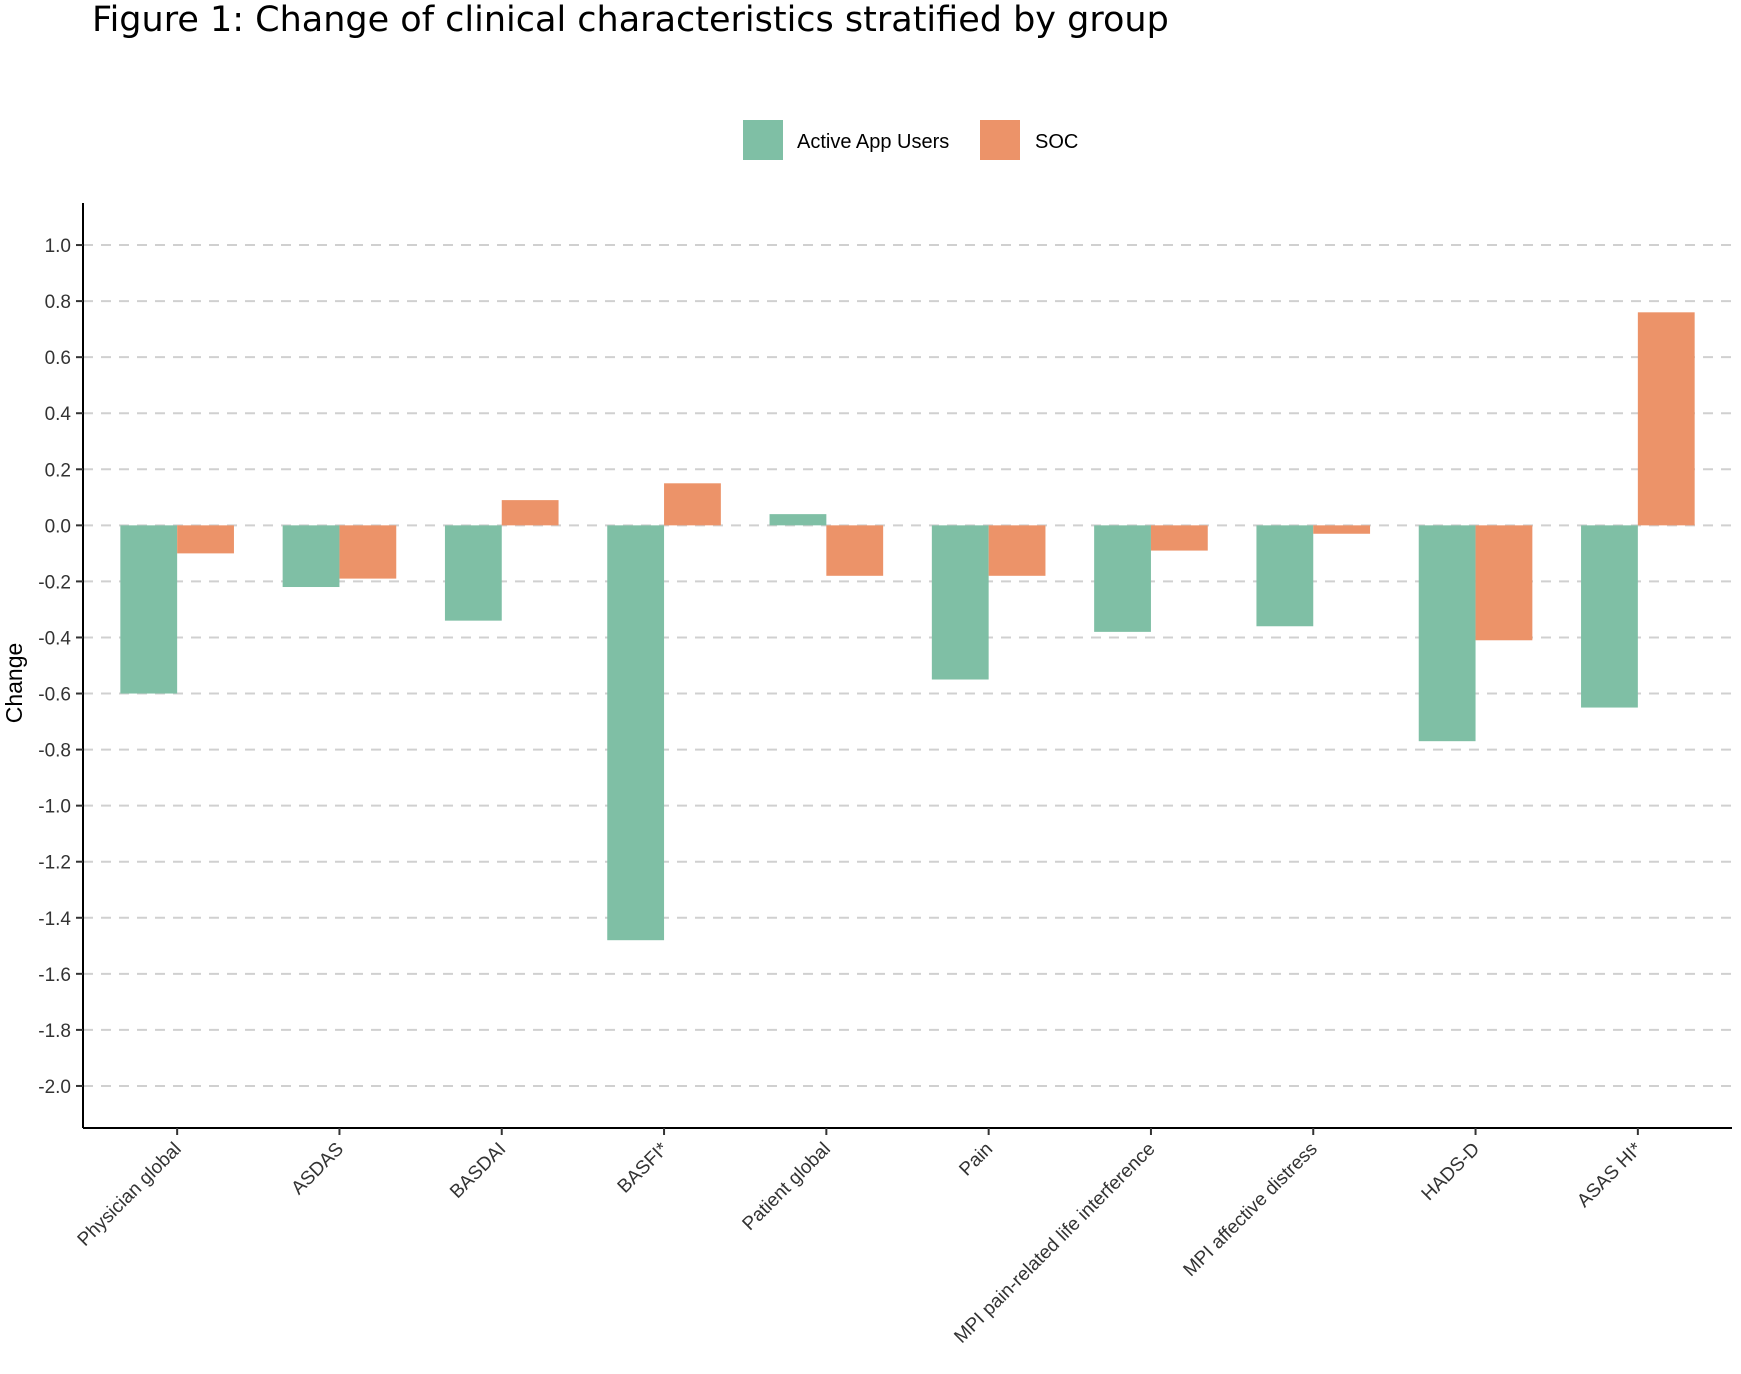 The height and width of the screenshot is (1374, 1741). What do you see at coordinates (54, 919) in the screenshot?
I see `y-tick-label: -1.4` at bounding box center [54, 919].